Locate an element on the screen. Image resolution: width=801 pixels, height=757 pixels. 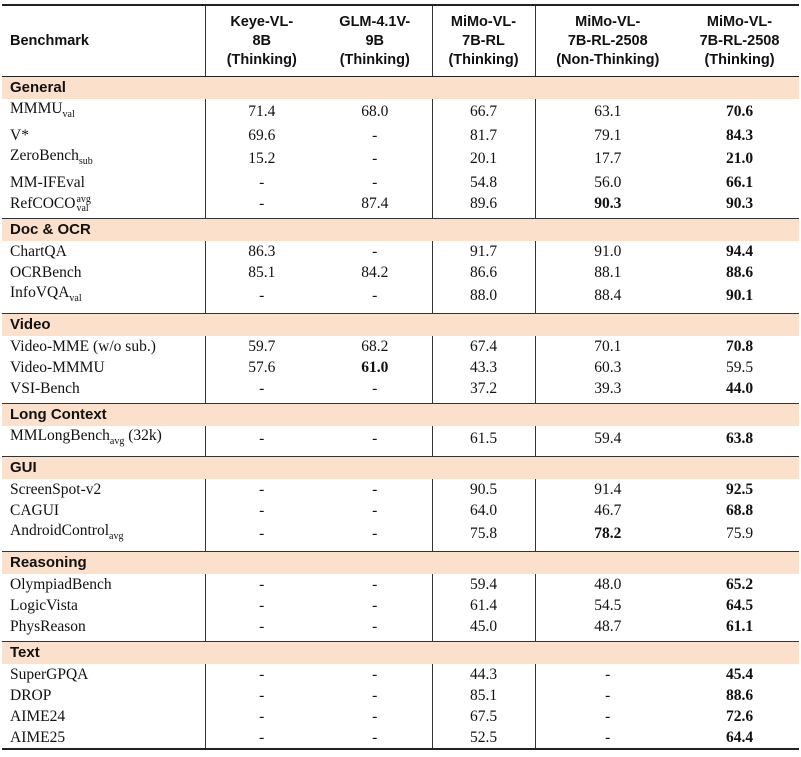
section-title: General is located at coordinates (400, 87).